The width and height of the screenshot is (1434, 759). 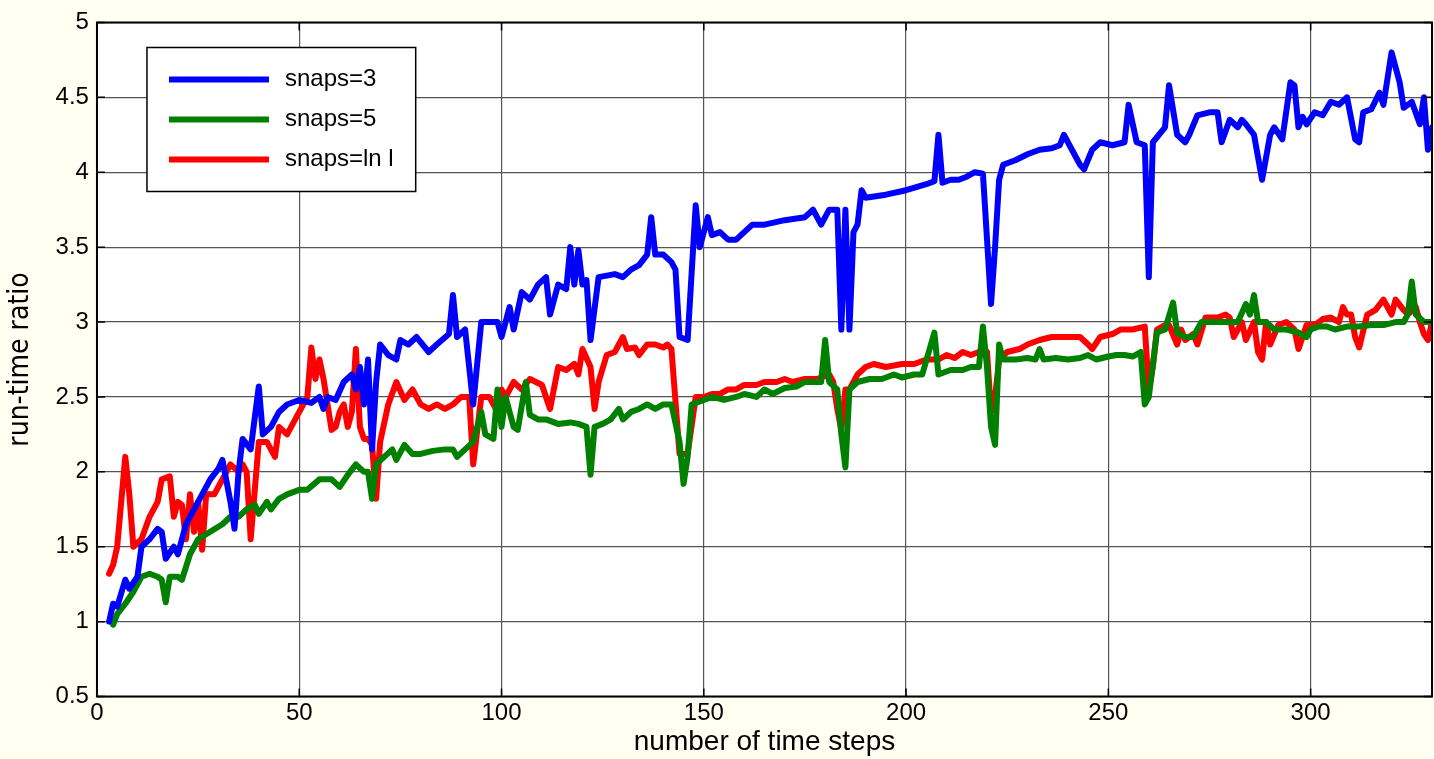 I want to click on x-tick-label: 200, so click(x=906, y=711).